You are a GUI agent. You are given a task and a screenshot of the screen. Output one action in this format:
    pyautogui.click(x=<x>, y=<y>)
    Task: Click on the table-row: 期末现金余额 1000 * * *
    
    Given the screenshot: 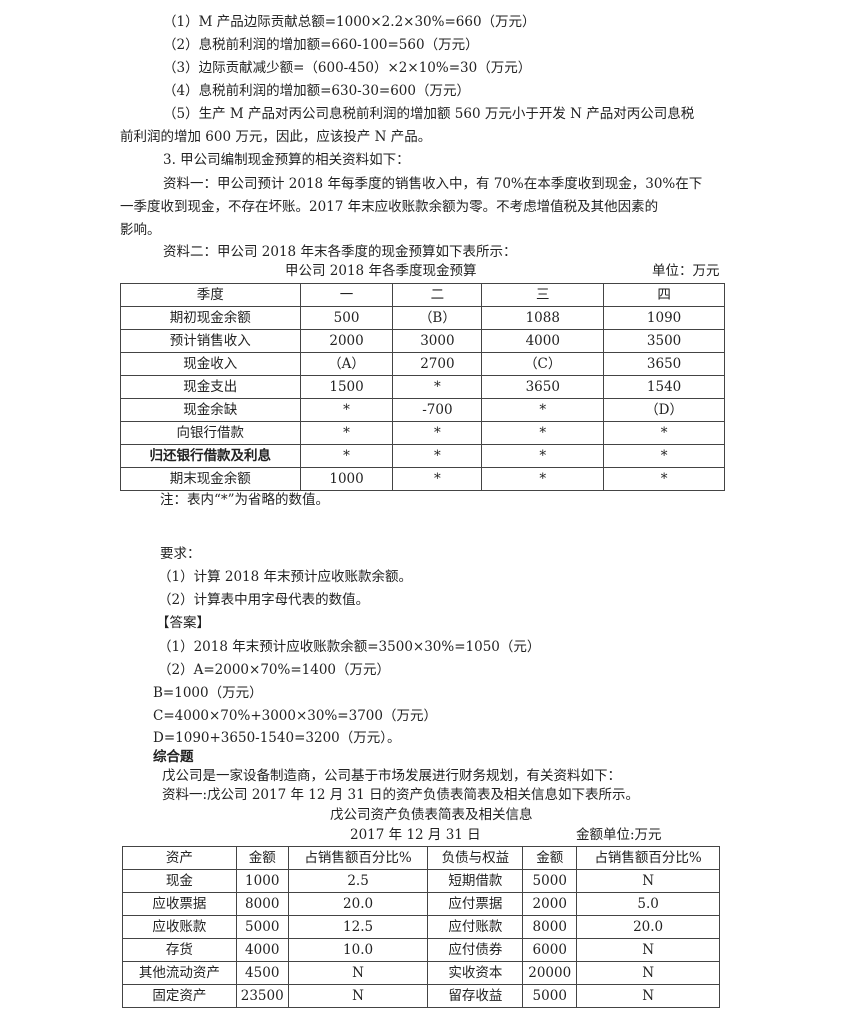 What is the action you would take?
    pyautogui.click(x=422, y=479)
    